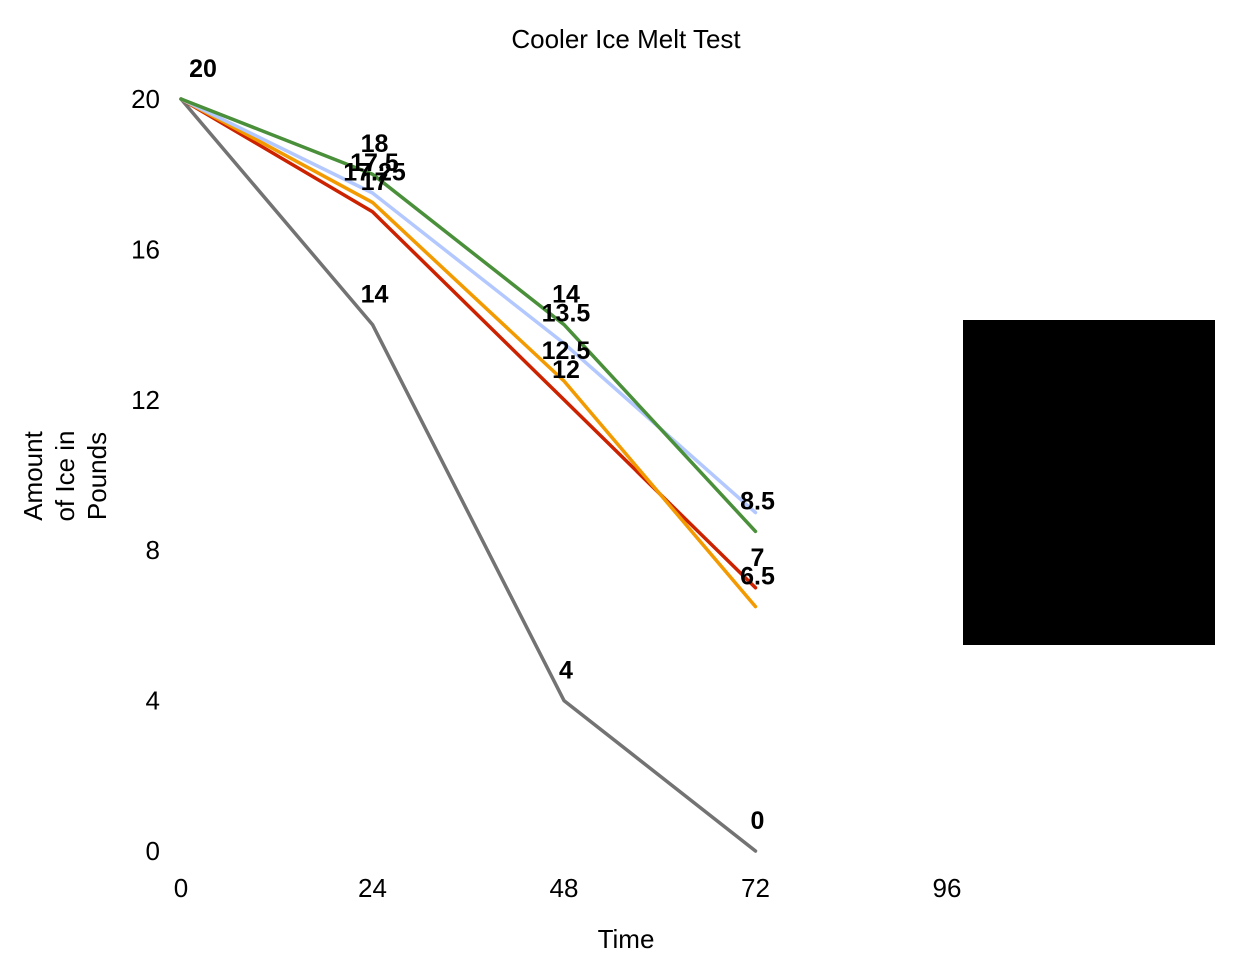 The image size is (1248, 963). I want to click on y-axis-title-line: of Ice in, so click(65, 475).